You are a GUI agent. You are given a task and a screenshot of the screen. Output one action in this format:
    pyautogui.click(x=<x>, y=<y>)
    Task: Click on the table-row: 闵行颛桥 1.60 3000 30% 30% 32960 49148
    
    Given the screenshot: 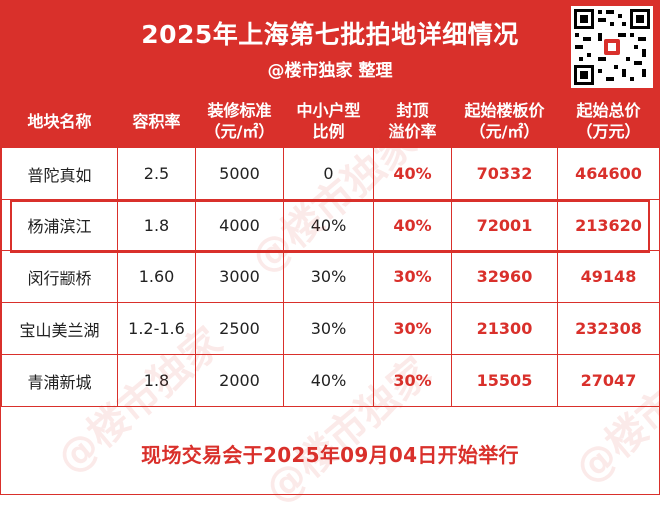 What is the action you would take?
    pyautogui.click(x=330, y=276)
    